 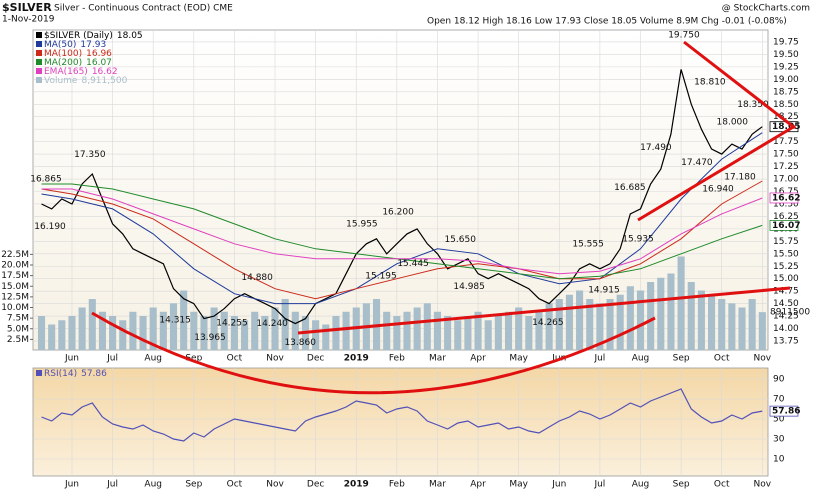 I want to click on y-tick-label: 17.25, so click(x=786, y=167).